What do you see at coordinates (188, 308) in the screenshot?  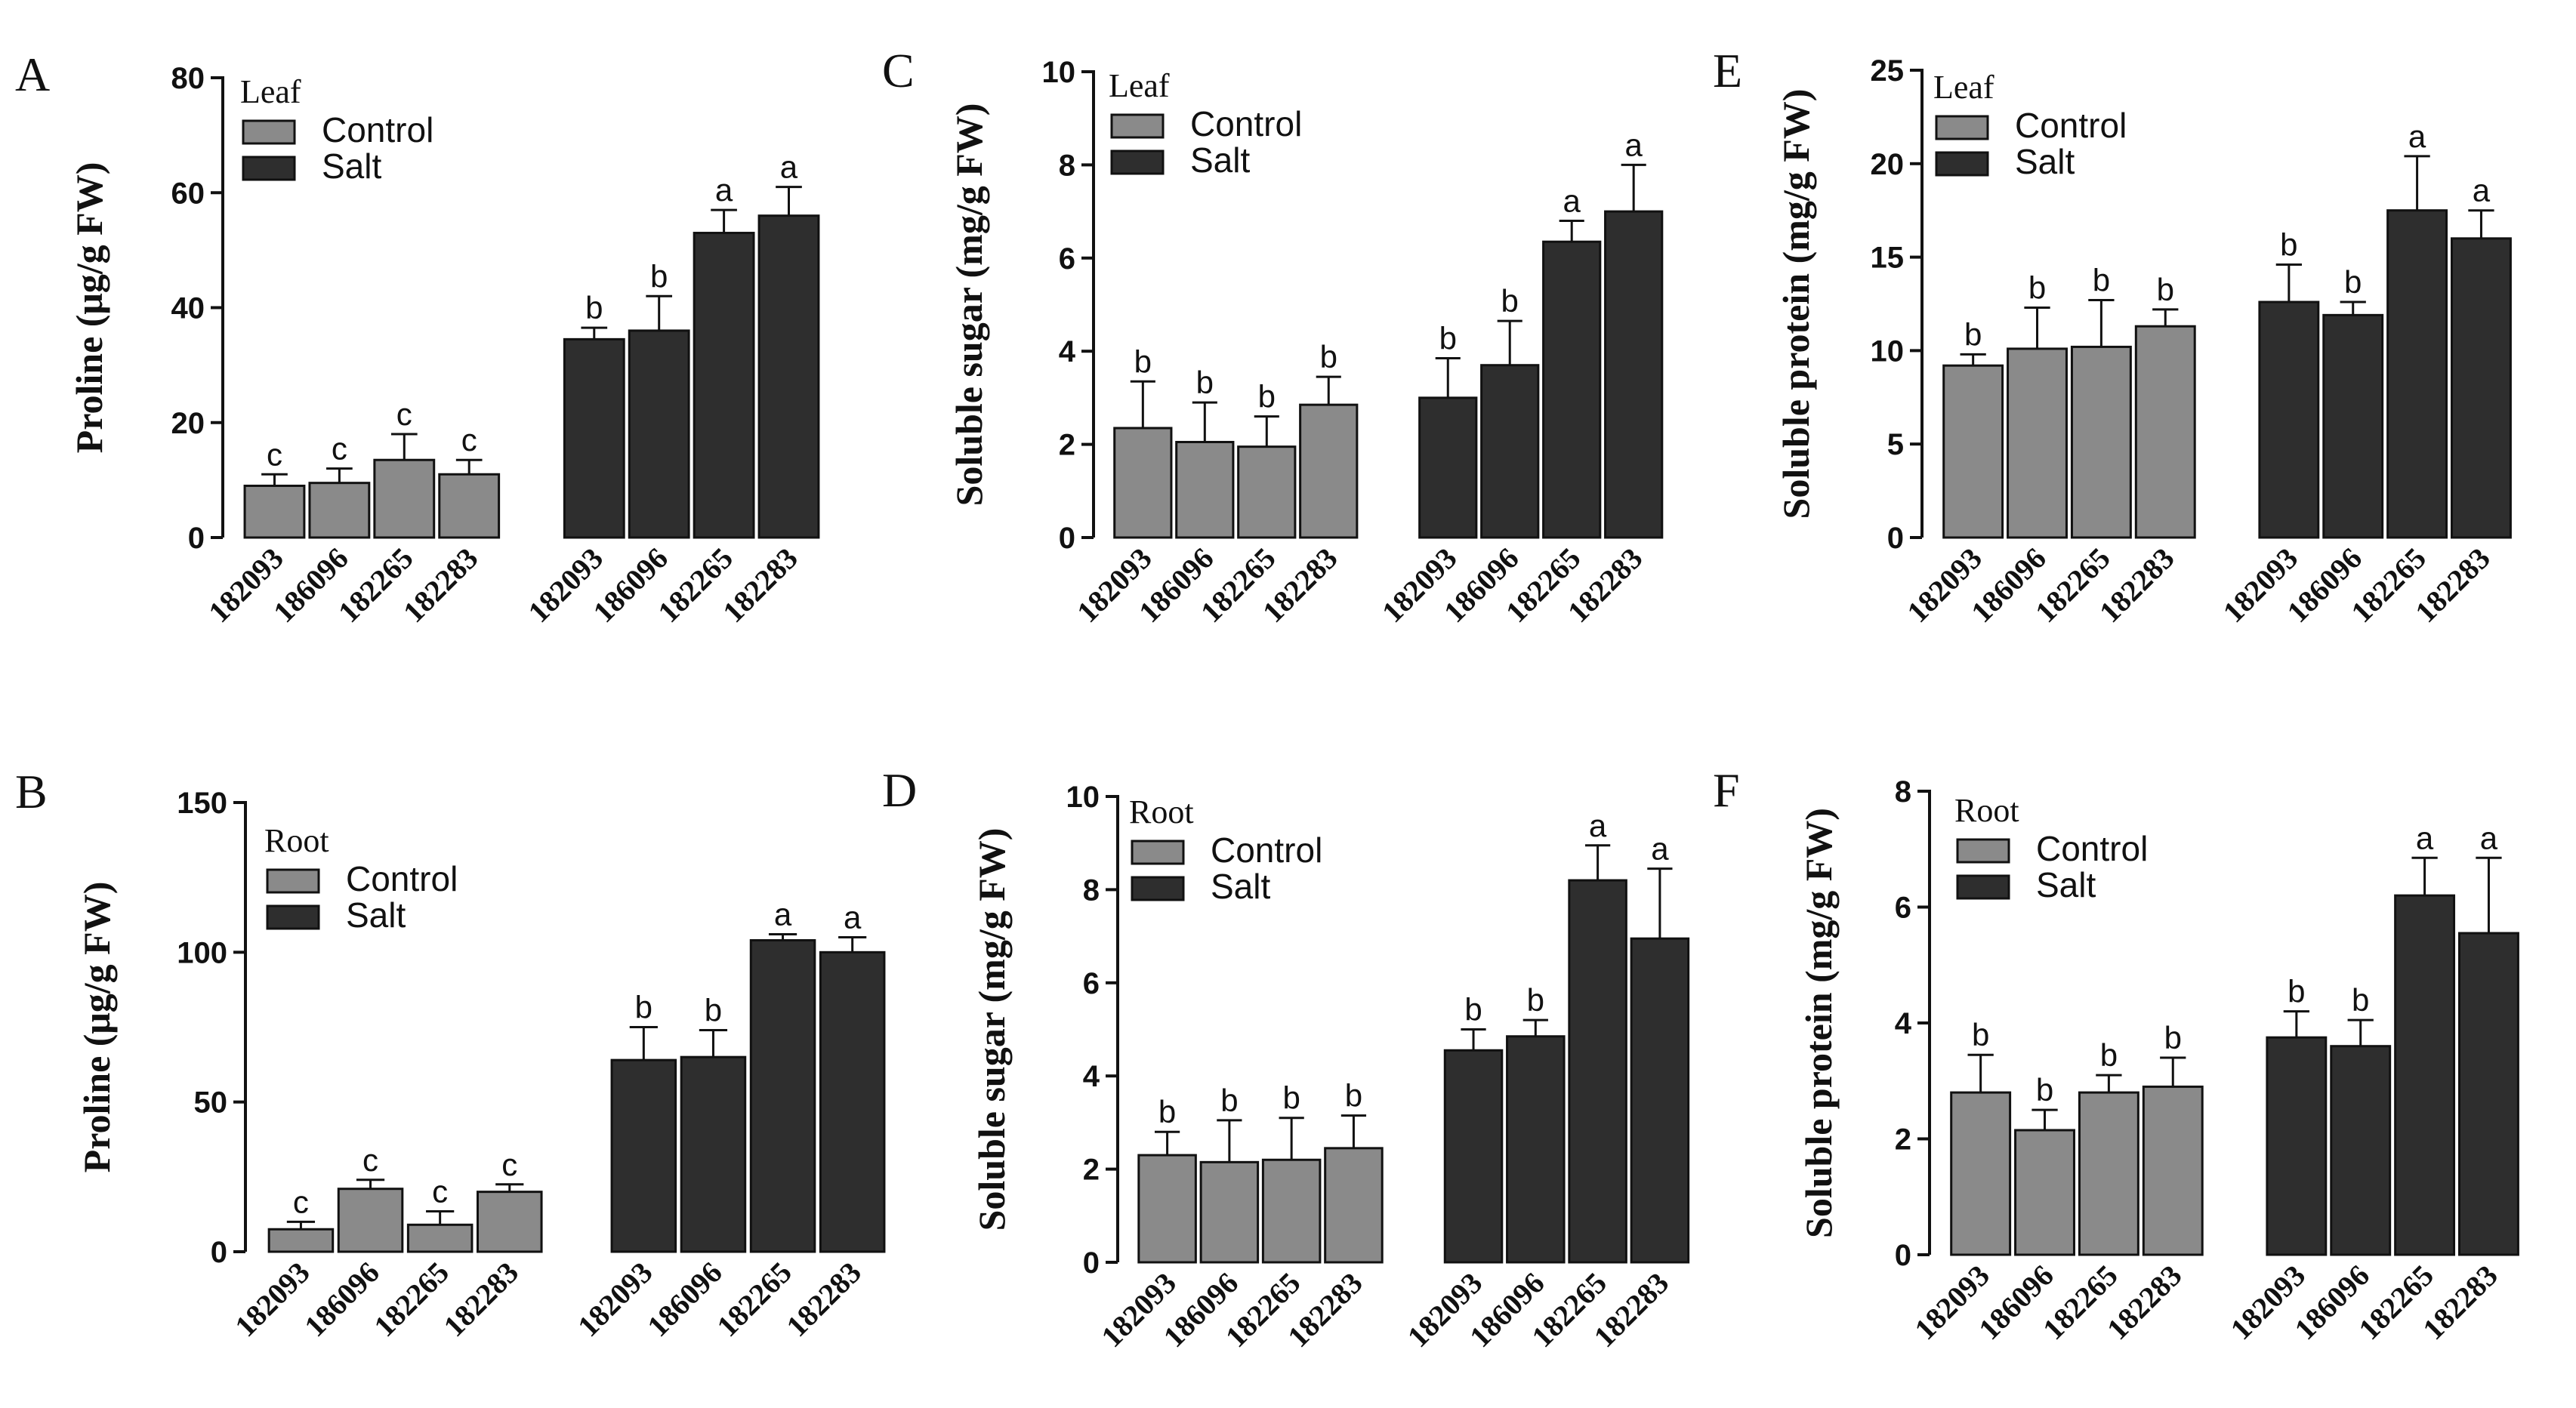 I see `y-tick-label: 40` at bounding box center [188, 308].